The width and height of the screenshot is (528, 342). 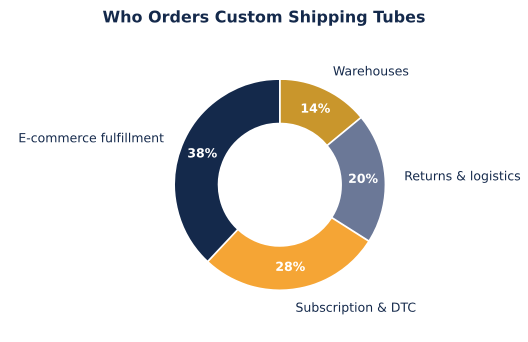 I want to click on slice-label: E-commerce fulfillment, so click(x=92, y=137).